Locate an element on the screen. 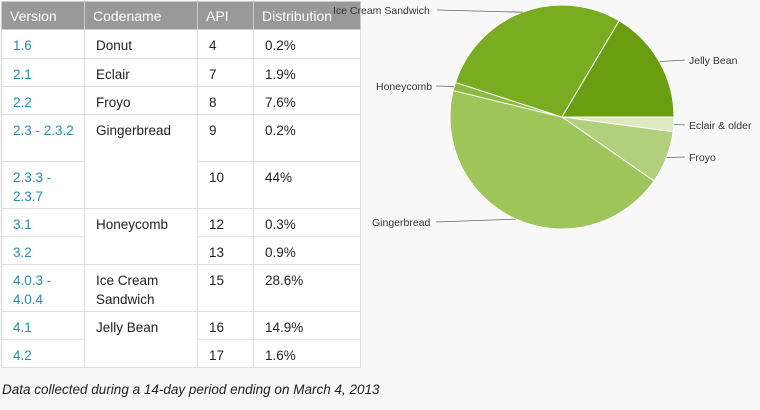 This screenshot has width=760, height=410. version-cell: 2.1 is located at coordinates (43, 72).